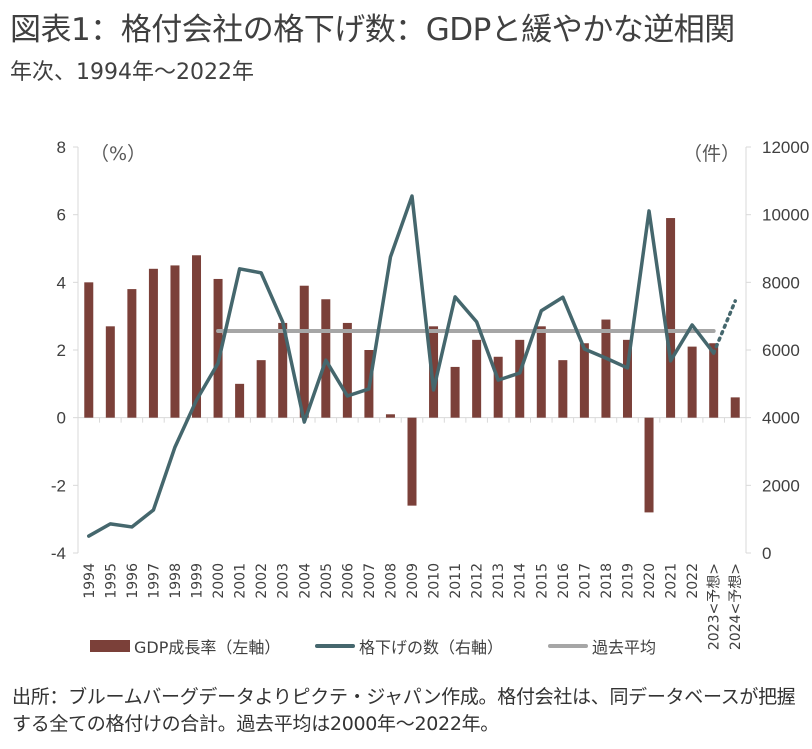 This screenshot has width=812, height=749. Describe the element at coordinates (478, 581) in the screenshot. I see `x-axis-category-label: 2012` at that location.